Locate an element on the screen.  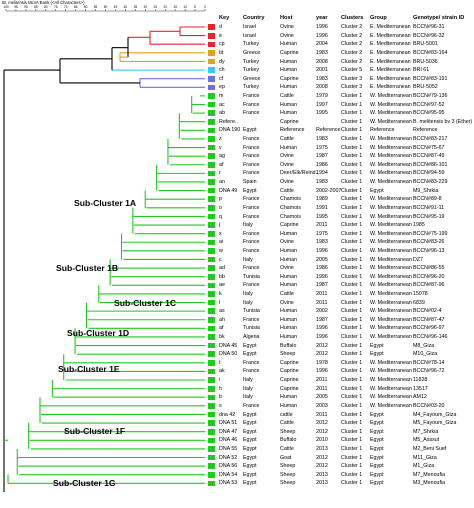
row-year: 2011 is located at coordinates (322, 225).